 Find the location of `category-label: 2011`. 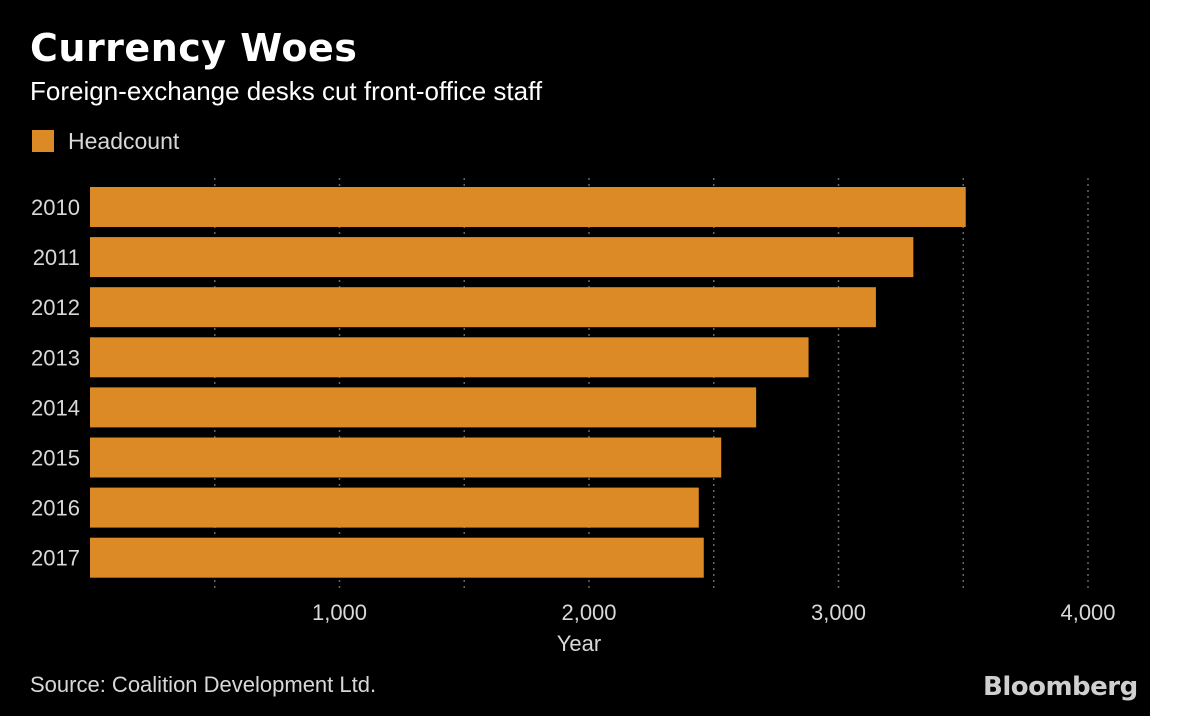

category-label: 2011 is located at coordinates (56, 257).